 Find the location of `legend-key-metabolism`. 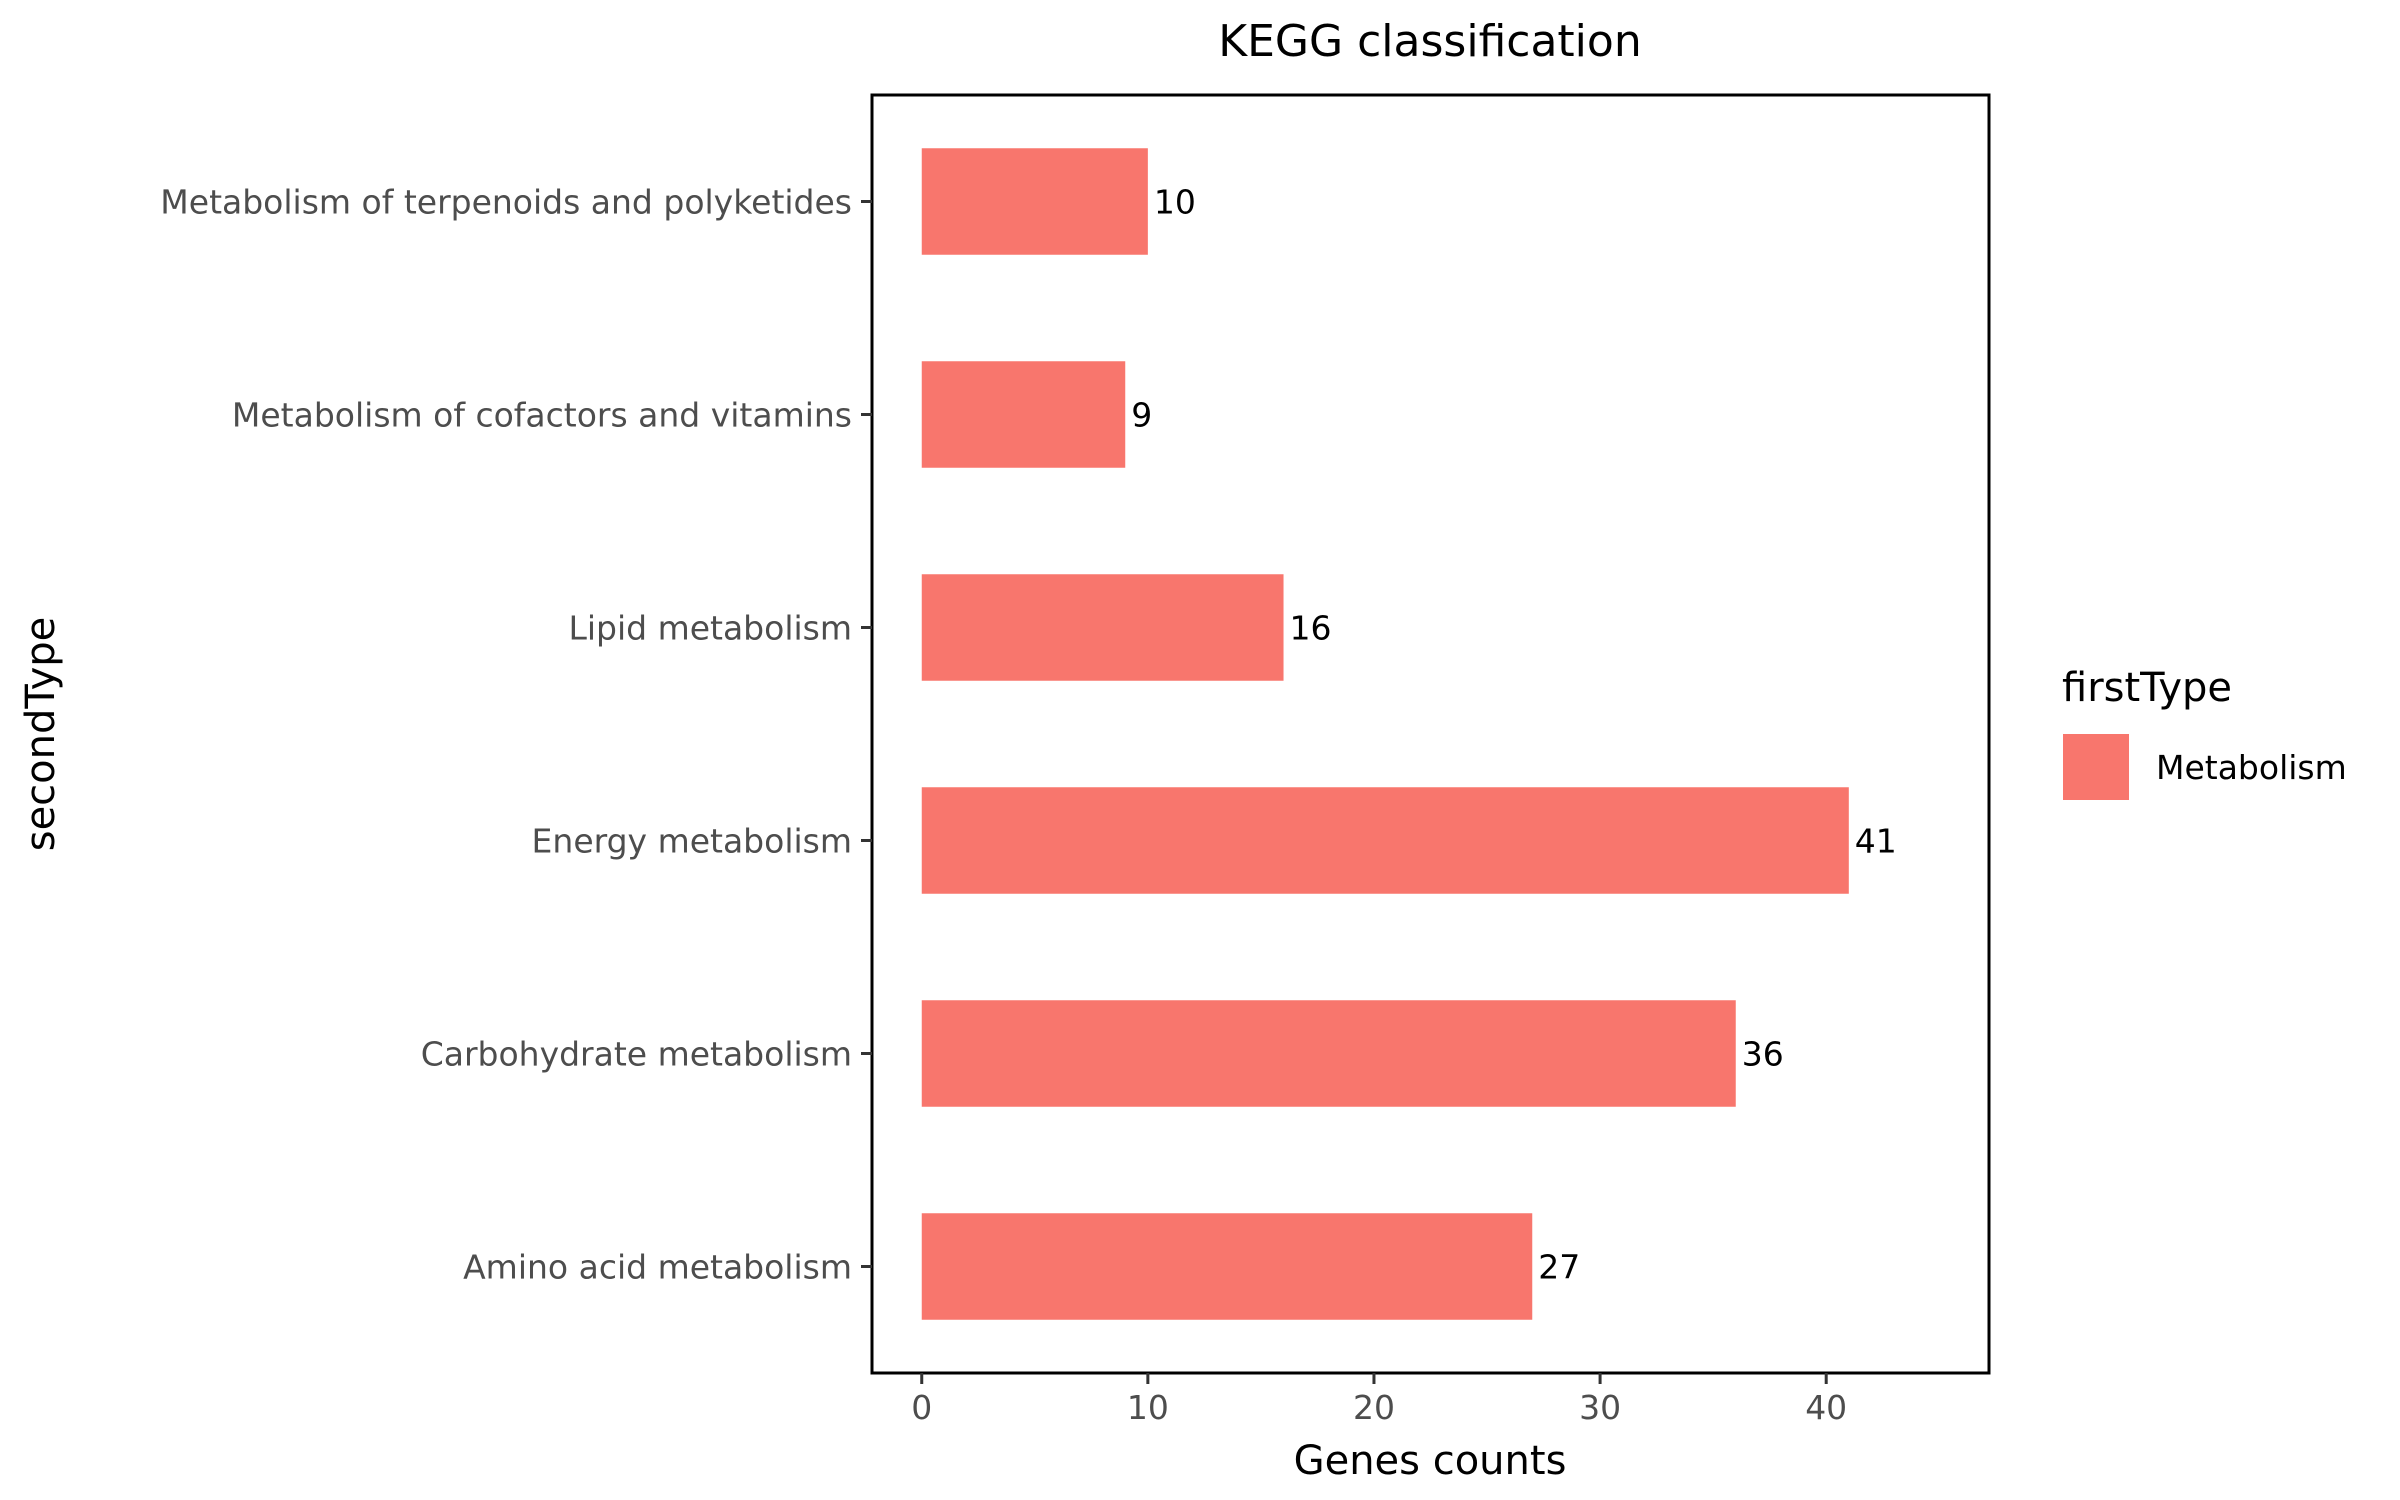

legend-key-metabolism is located at coordinates (2096, 767).